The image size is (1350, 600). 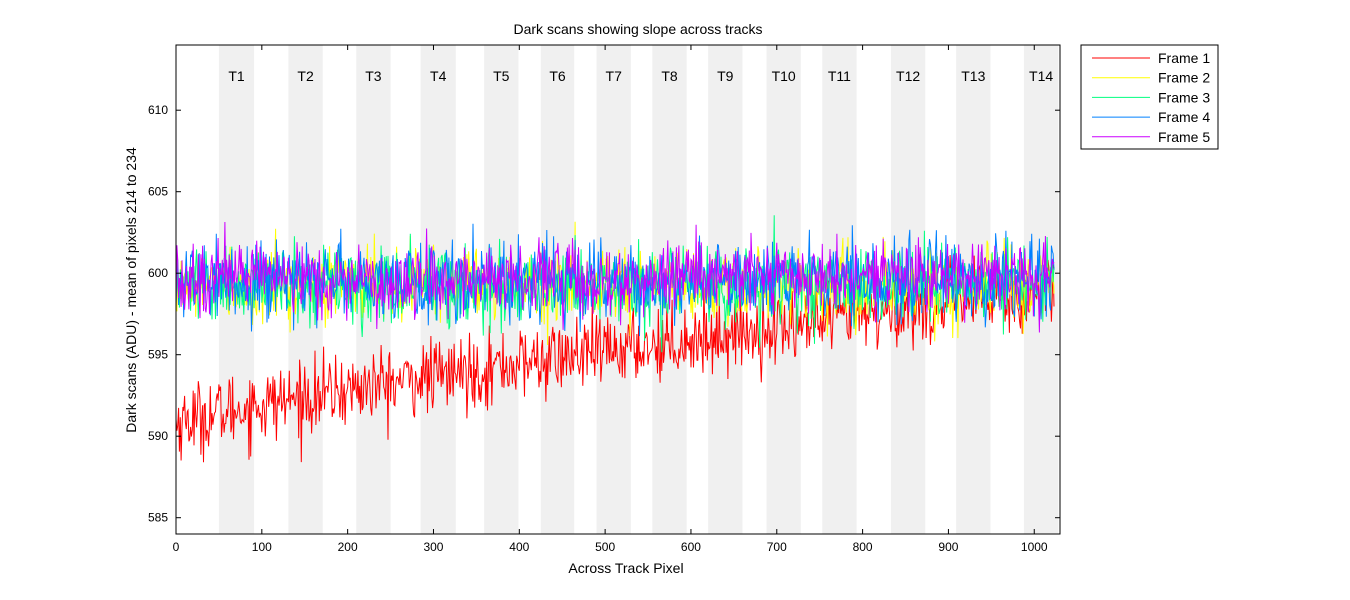 What do you see at coordinates (640, 76) in the screenshot?
I see `track-labels: T1 T2 T3 T4 T5 T6 T7 T8 T9 T10 T11 T12 T13 T14` at bounding box center [640, 76].